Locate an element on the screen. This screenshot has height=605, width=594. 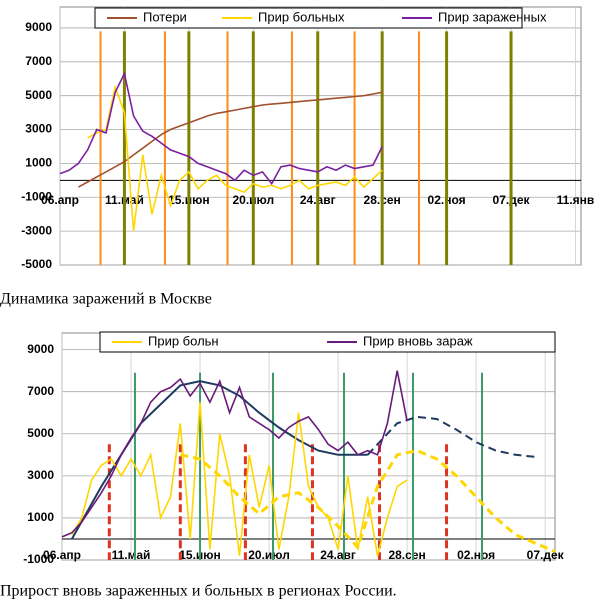
x-tick-label: 28.сен is located at coordinates (406, 555).